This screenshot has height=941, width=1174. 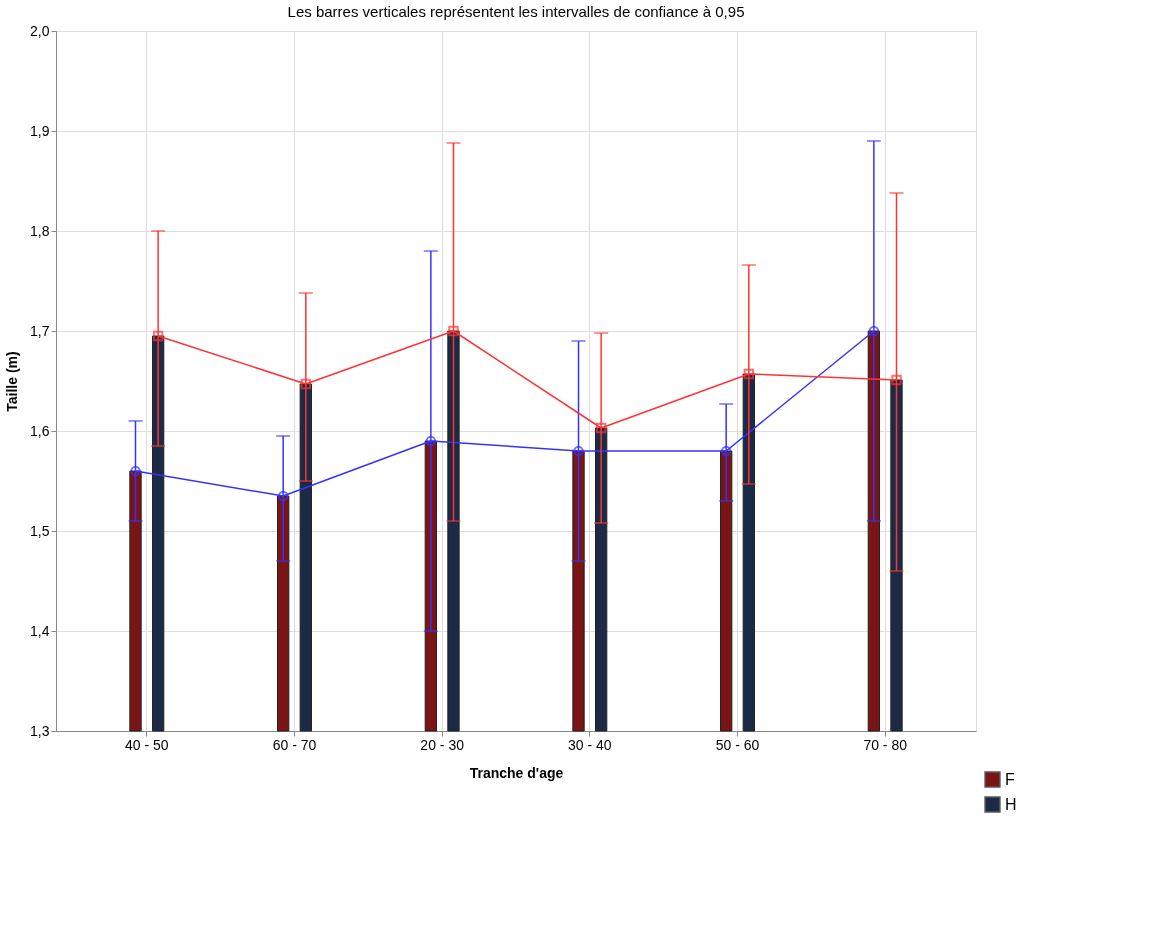 I want to click on y-tick-label: 1,8, so click(x=40, y=230).